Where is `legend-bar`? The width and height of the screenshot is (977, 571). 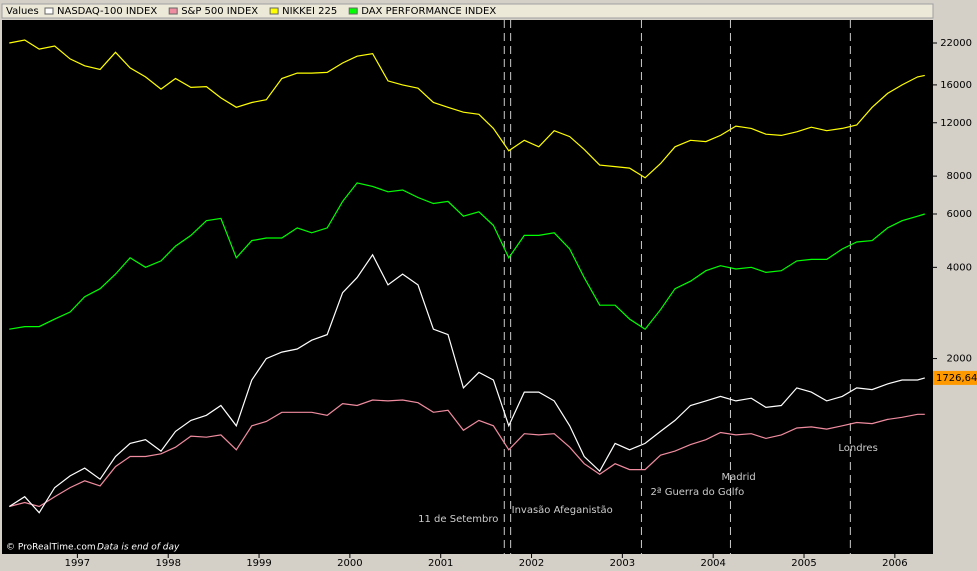 legend-bar is located at coordinates (467, 11).